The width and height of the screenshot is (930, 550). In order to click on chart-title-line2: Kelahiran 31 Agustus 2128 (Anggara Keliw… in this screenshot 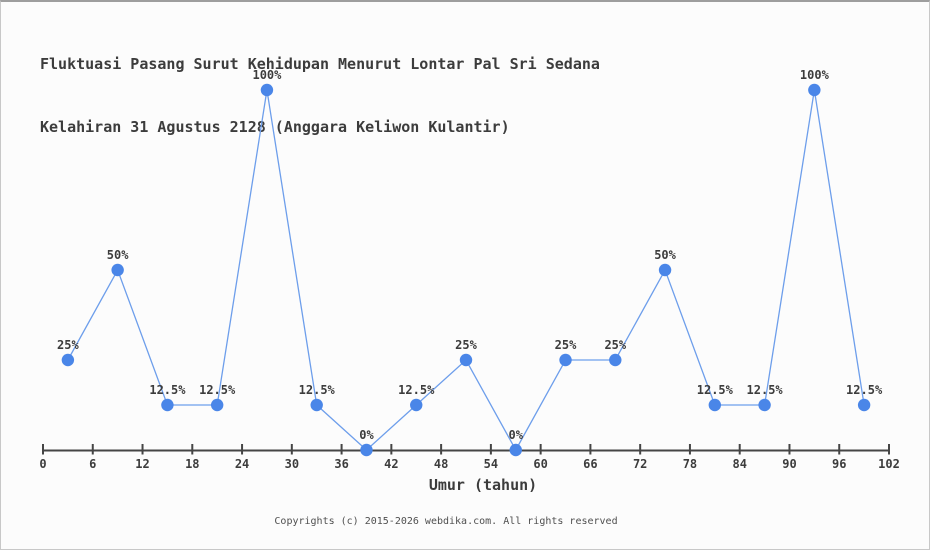, I will do `click(275, 127)`.